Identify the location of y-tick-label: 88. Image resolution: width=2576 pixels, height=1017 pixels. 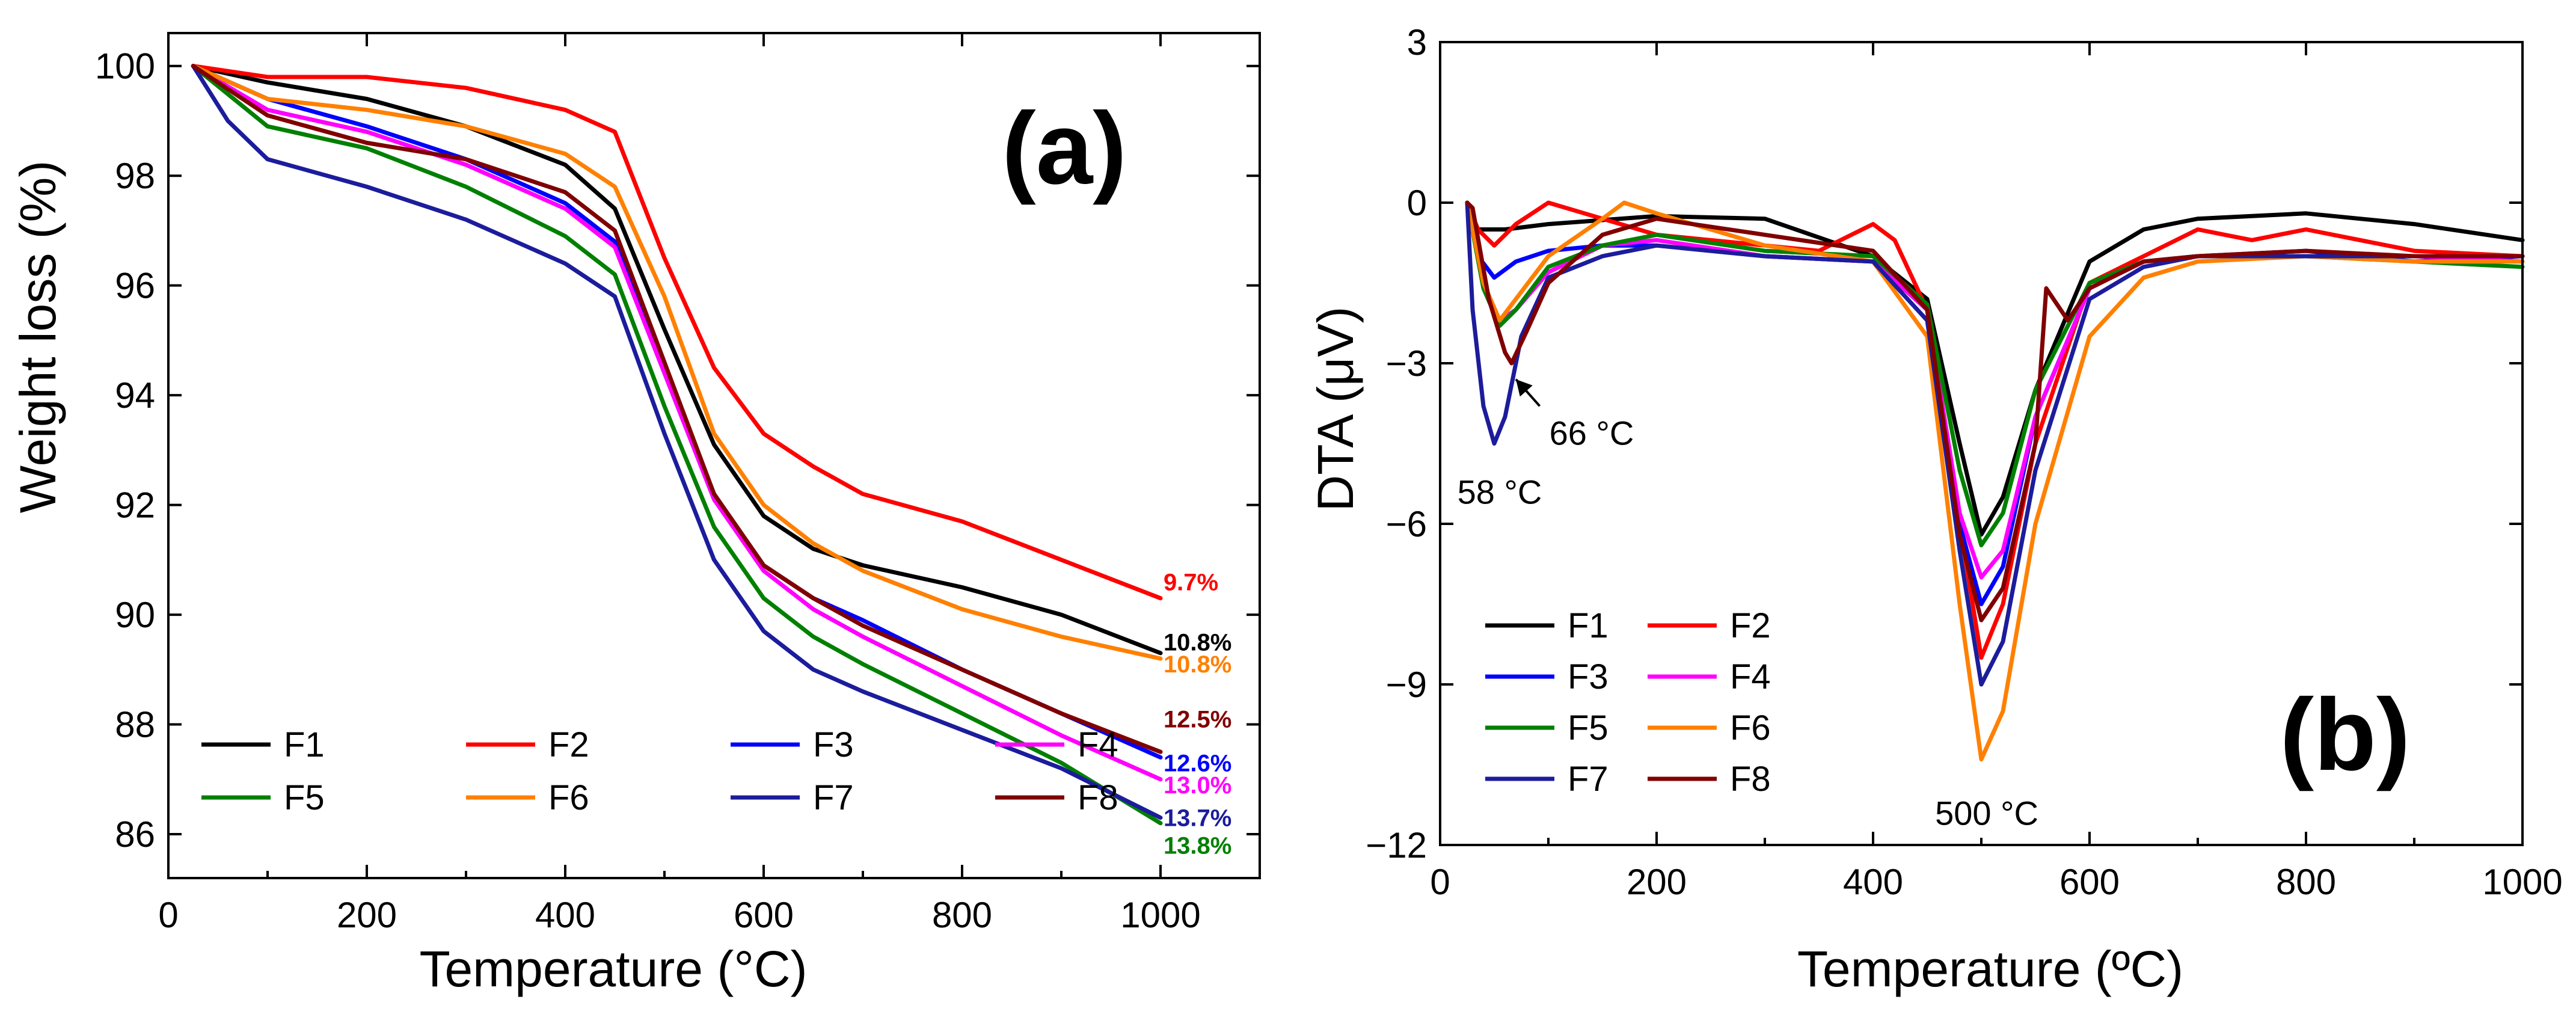
(135, 725).